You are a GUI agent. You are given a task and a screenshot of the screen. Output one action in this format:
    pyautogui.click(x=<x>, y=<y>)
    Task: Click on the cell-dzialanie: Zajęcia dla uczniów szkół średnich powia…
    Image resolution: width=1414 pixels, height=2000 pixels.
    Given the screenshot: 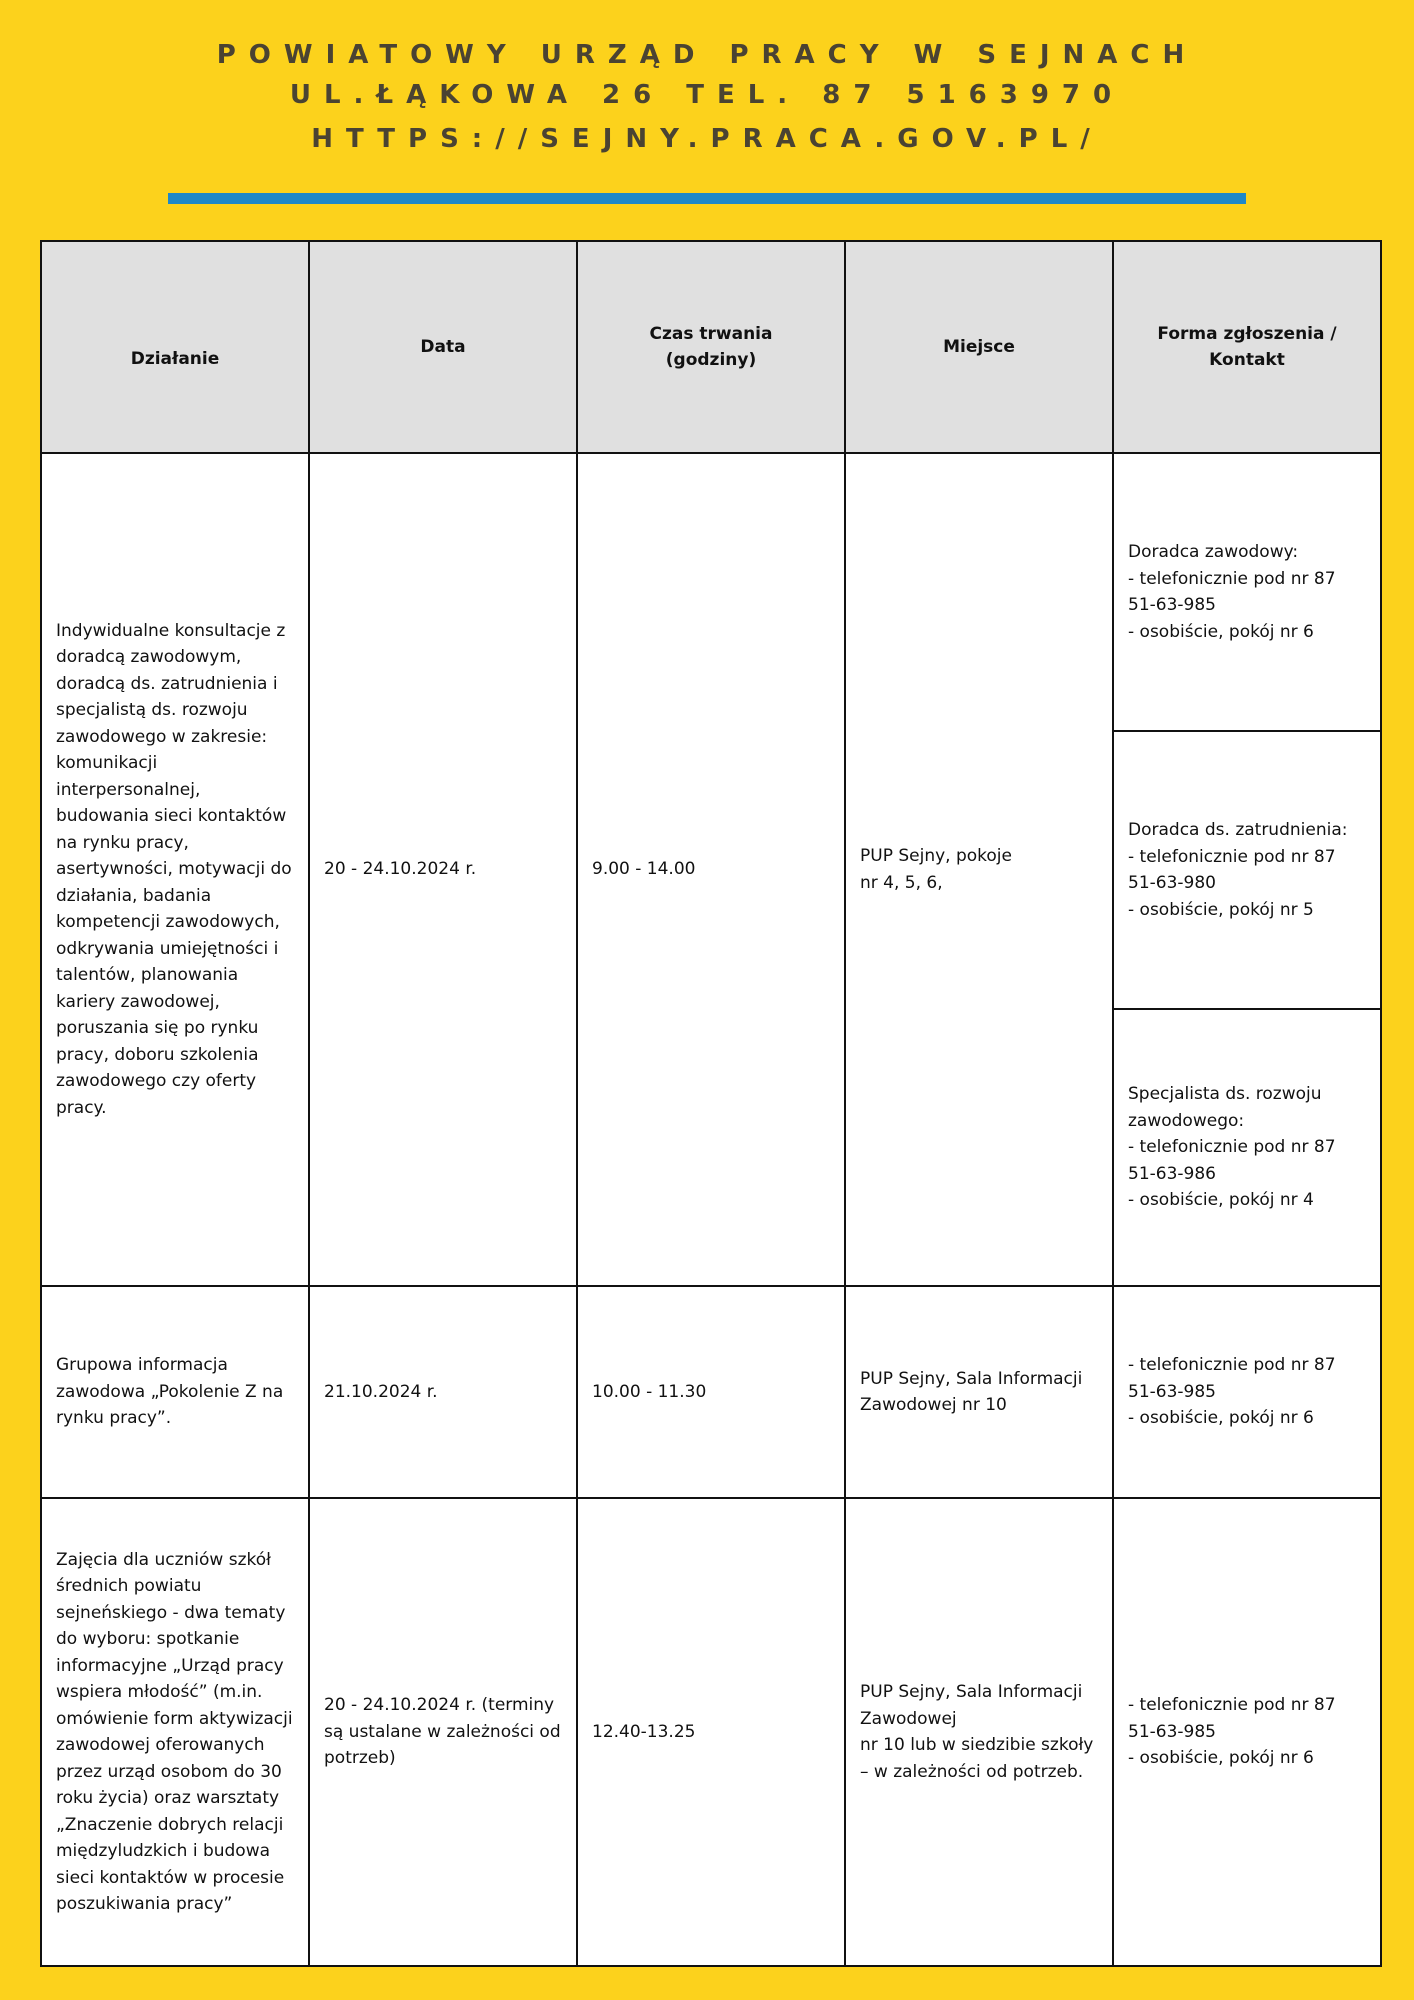 What is the action you would take?
    pyautogui.click(x=175, y=1732)
    